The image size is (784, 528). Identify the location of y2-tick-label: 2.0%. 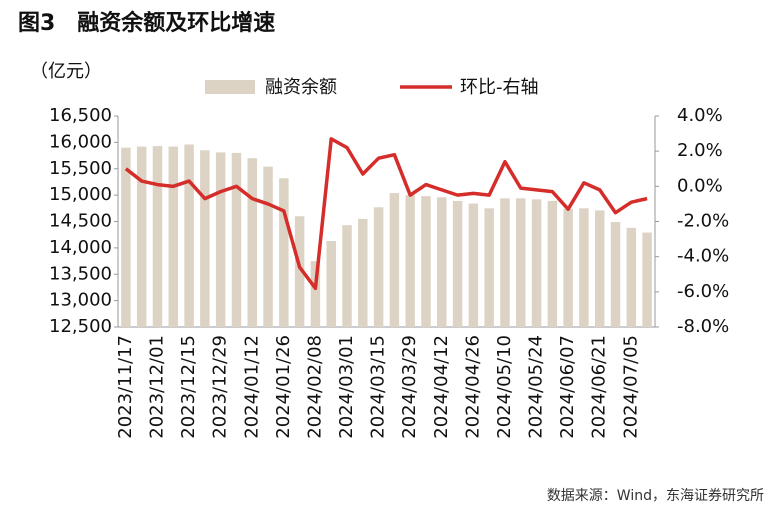
(700, 150).